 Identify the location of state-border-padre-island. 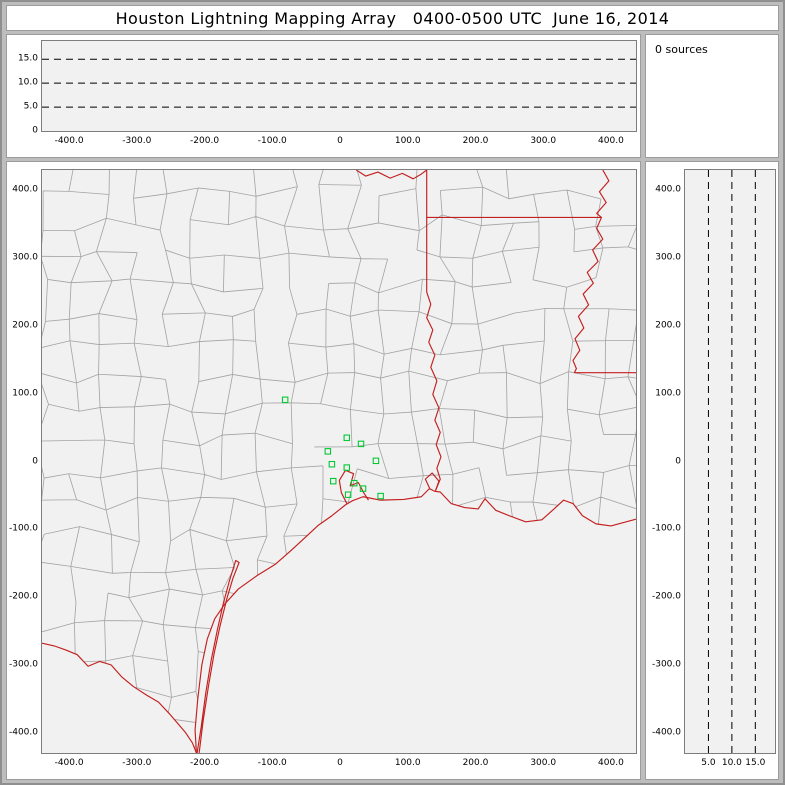
(218, 656).